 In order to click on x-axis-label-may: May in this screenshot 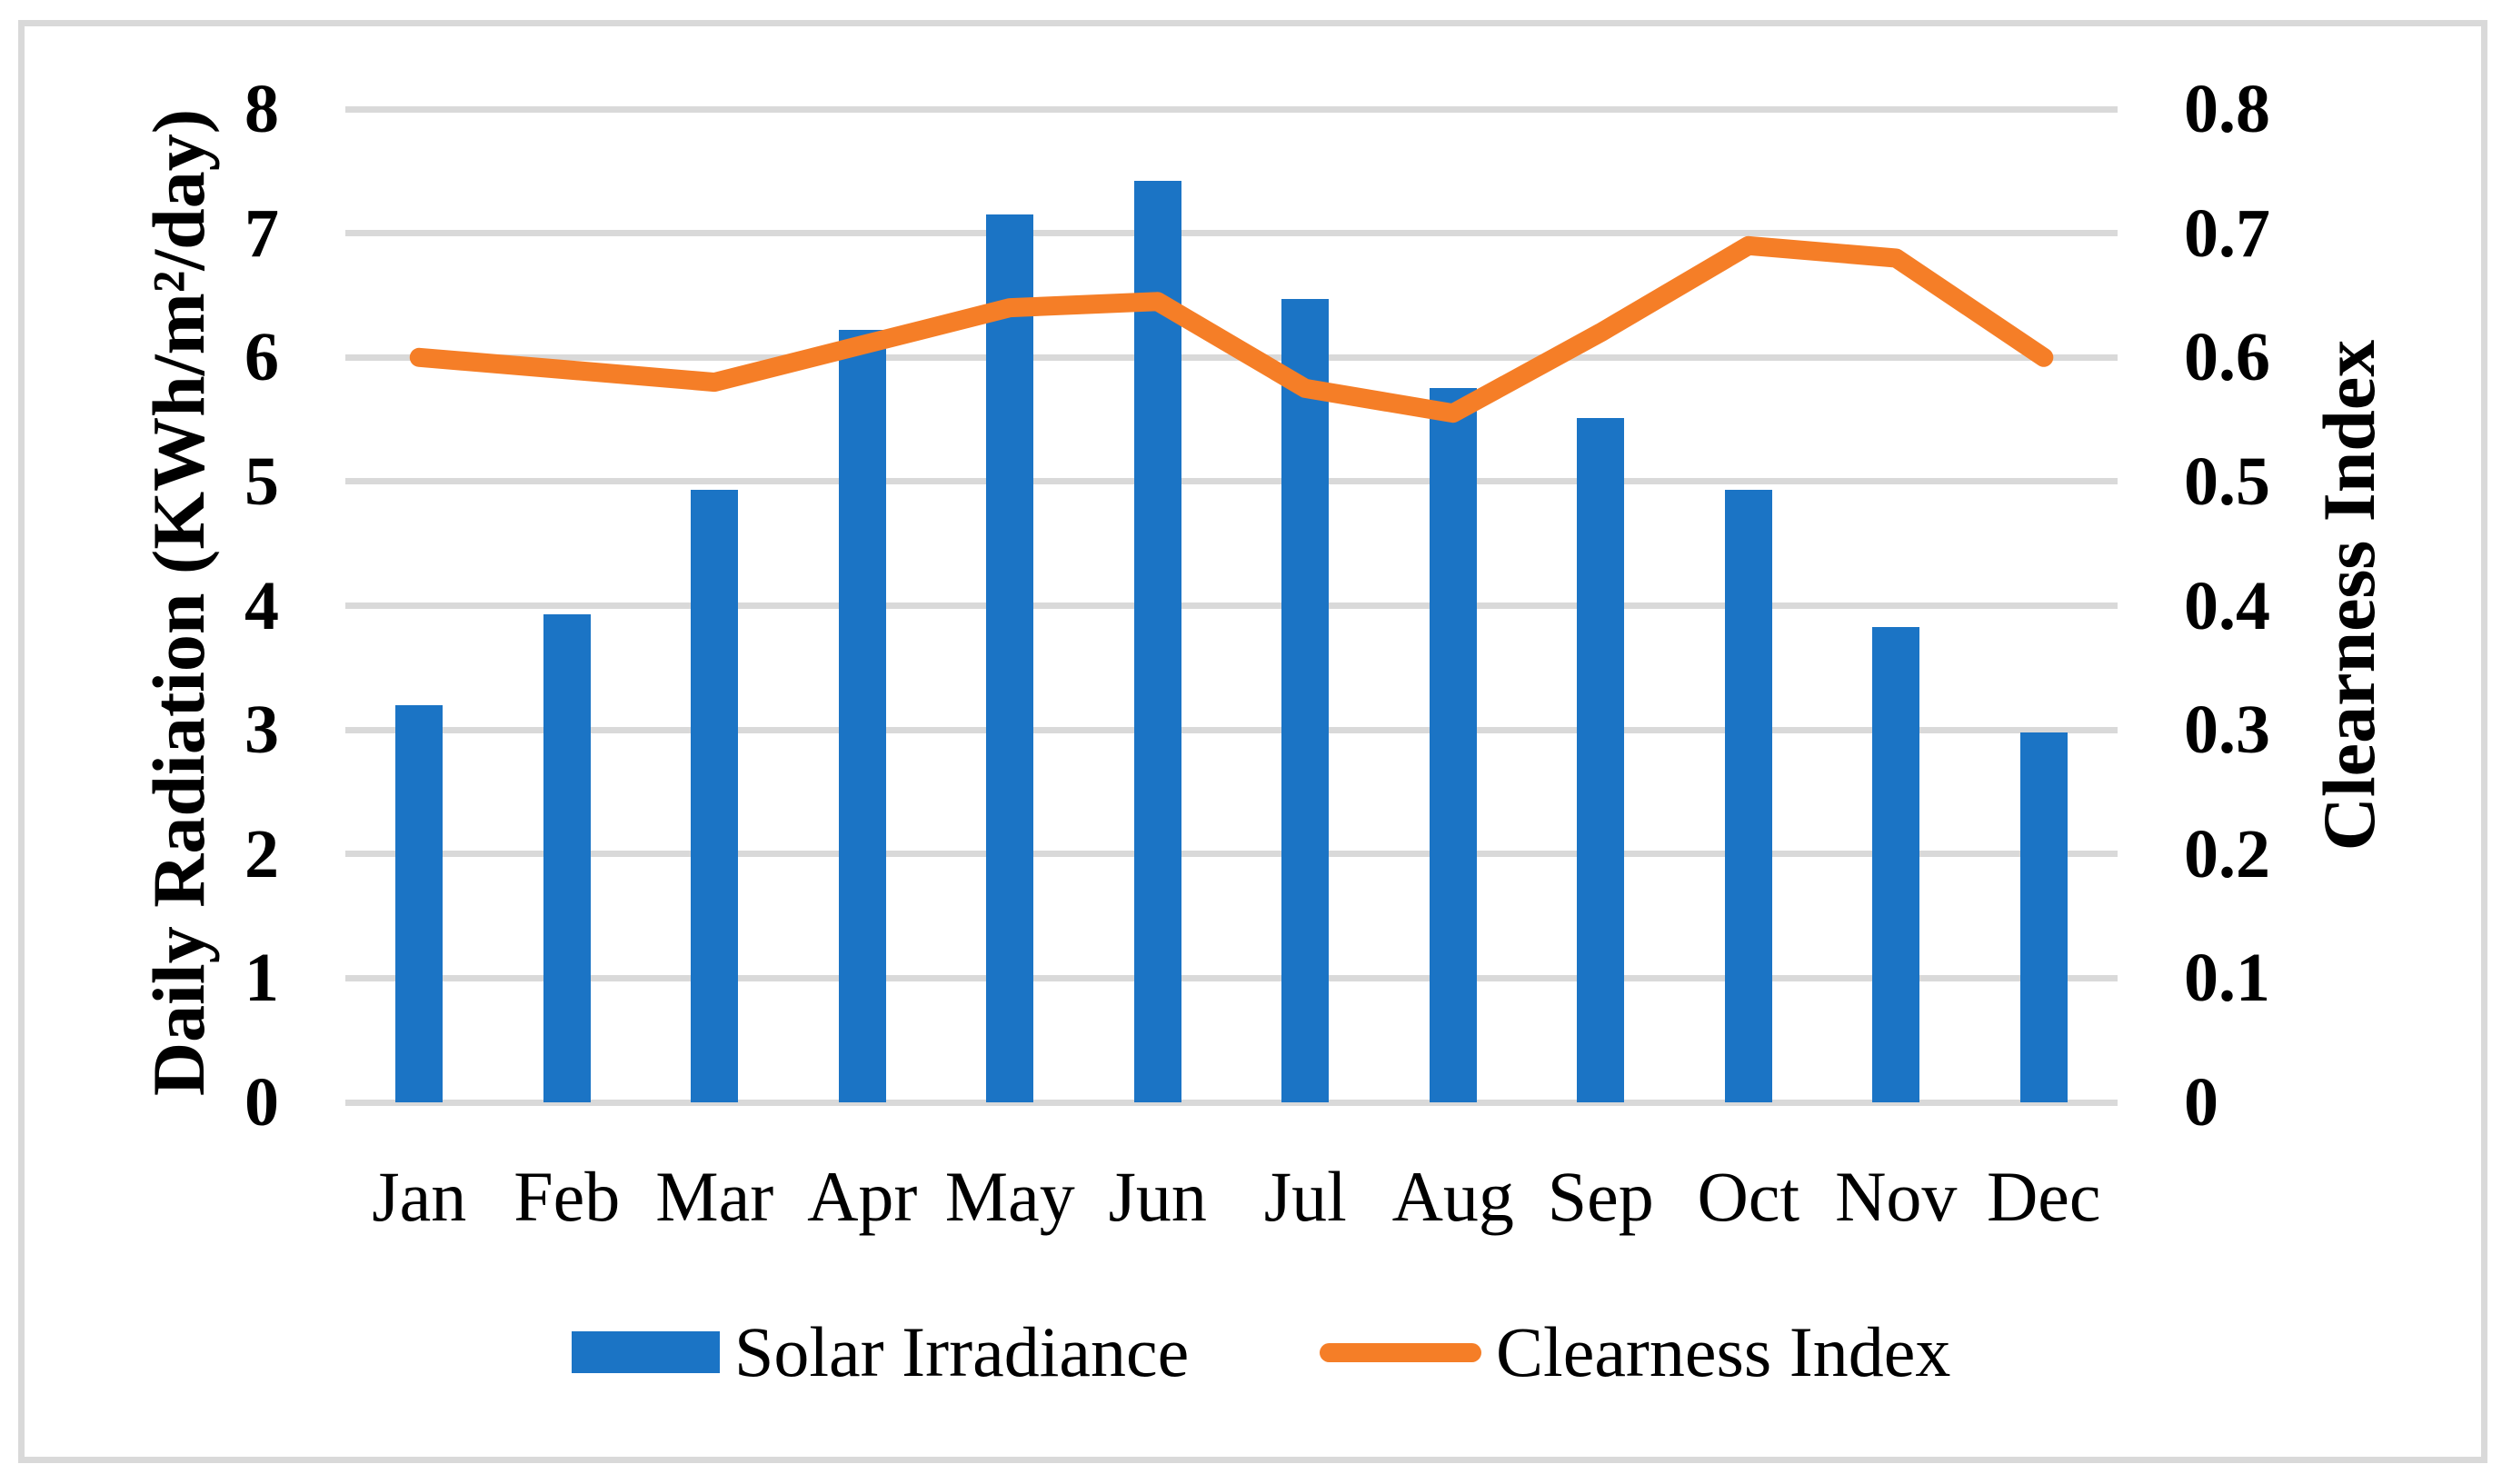, I will do `click(1009, 1196)`.